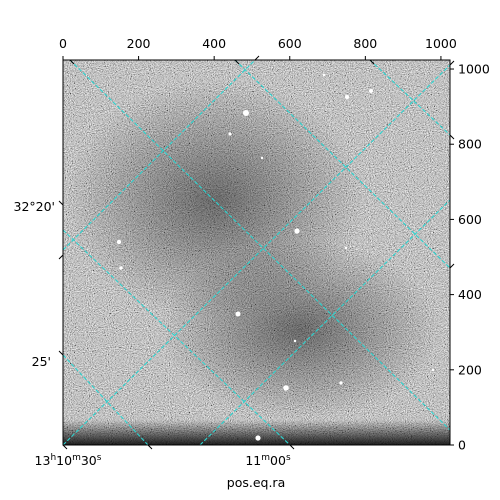 Image resolution: width=500 pixels, height=500 pixels. Describe the element at coordinates (256, 482) in the screenshot. I see `ra-axis-label: pos.eq.ra` at that location.